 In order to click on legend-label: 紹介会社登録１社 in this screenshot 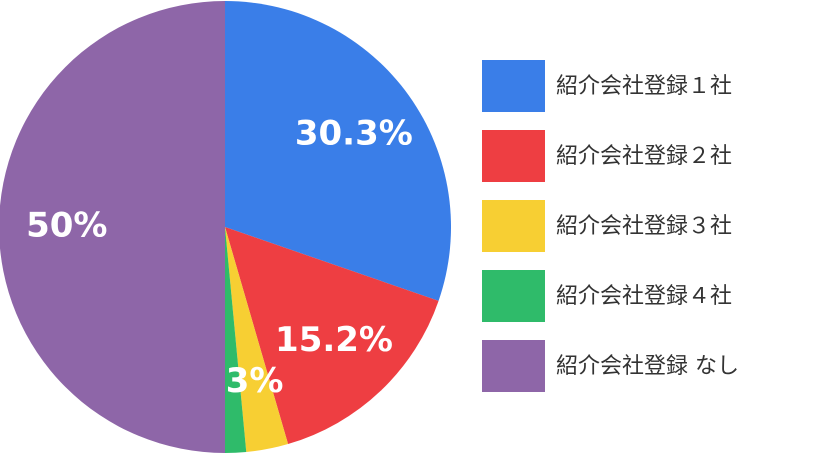, I will do `click(644, 86)`.